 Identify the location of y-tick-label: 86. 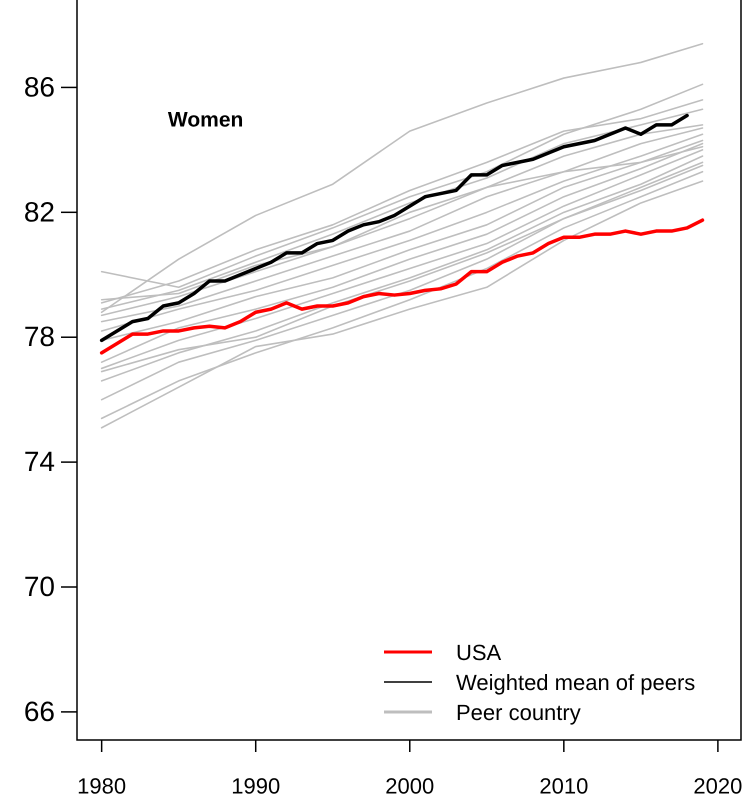
(39, 86).